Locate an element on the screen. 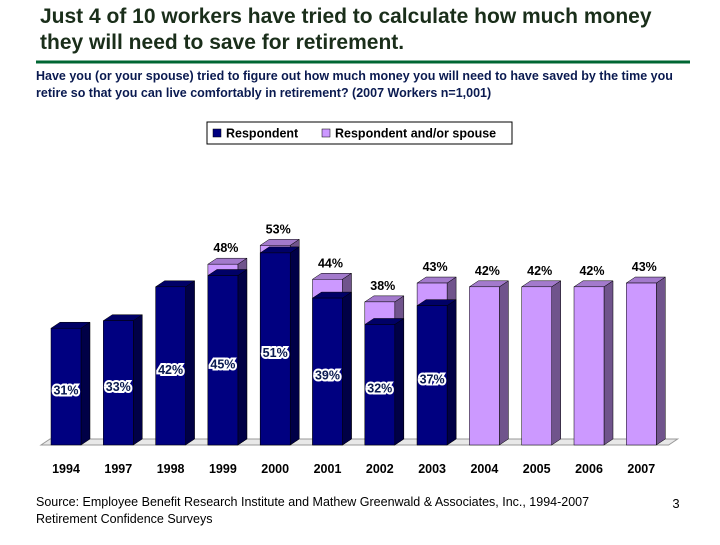  x-tick-label: 2007 is located at coordinates (641, 469).